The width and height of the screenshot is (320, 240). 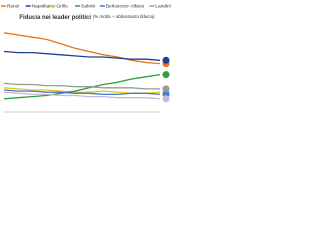 I want to click on subtitle: (% molta + abbastanza fiducia), so click(x=124, y=16).